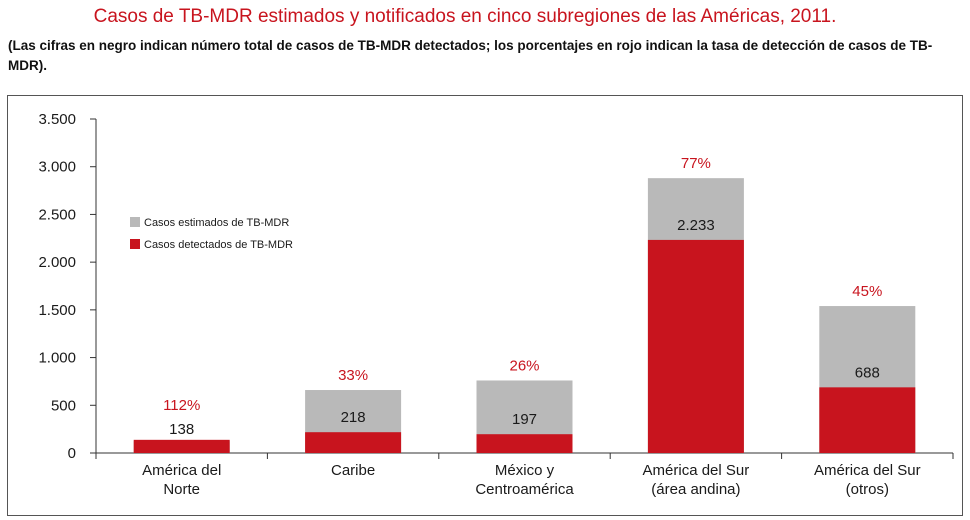  What do you see at coordinates (57, 310) in the screenshot?
I see `y-tick-label: 1.500` at bounding box center [57, 310].